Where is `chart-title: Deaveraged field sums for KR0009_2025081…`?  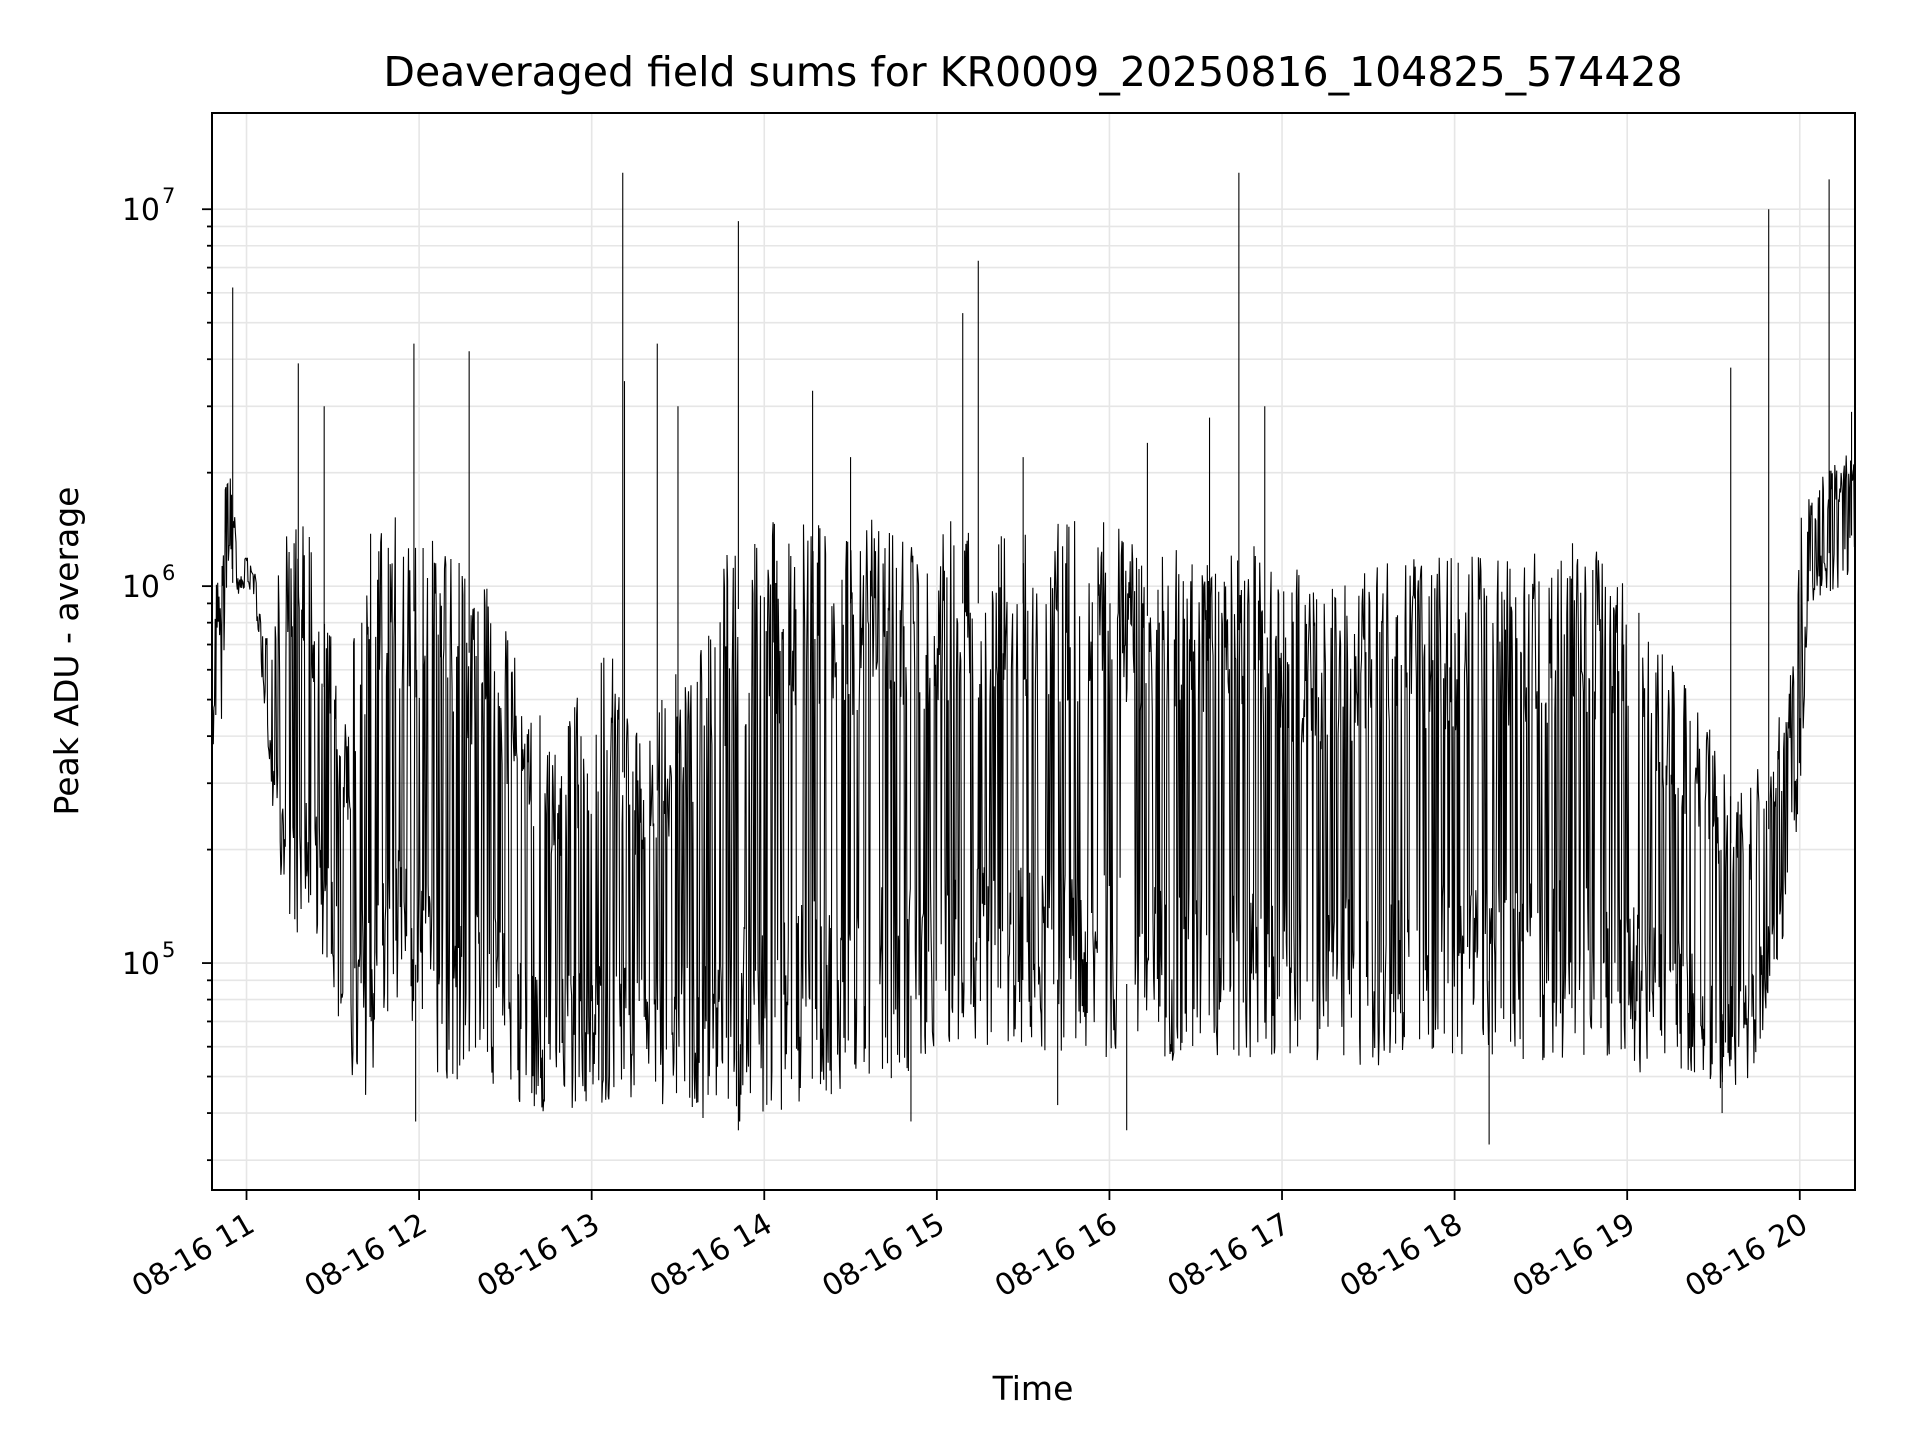 chart-title: Deaveraged field sums for KR0009_2025081… is located at coordinates (1032, 72).